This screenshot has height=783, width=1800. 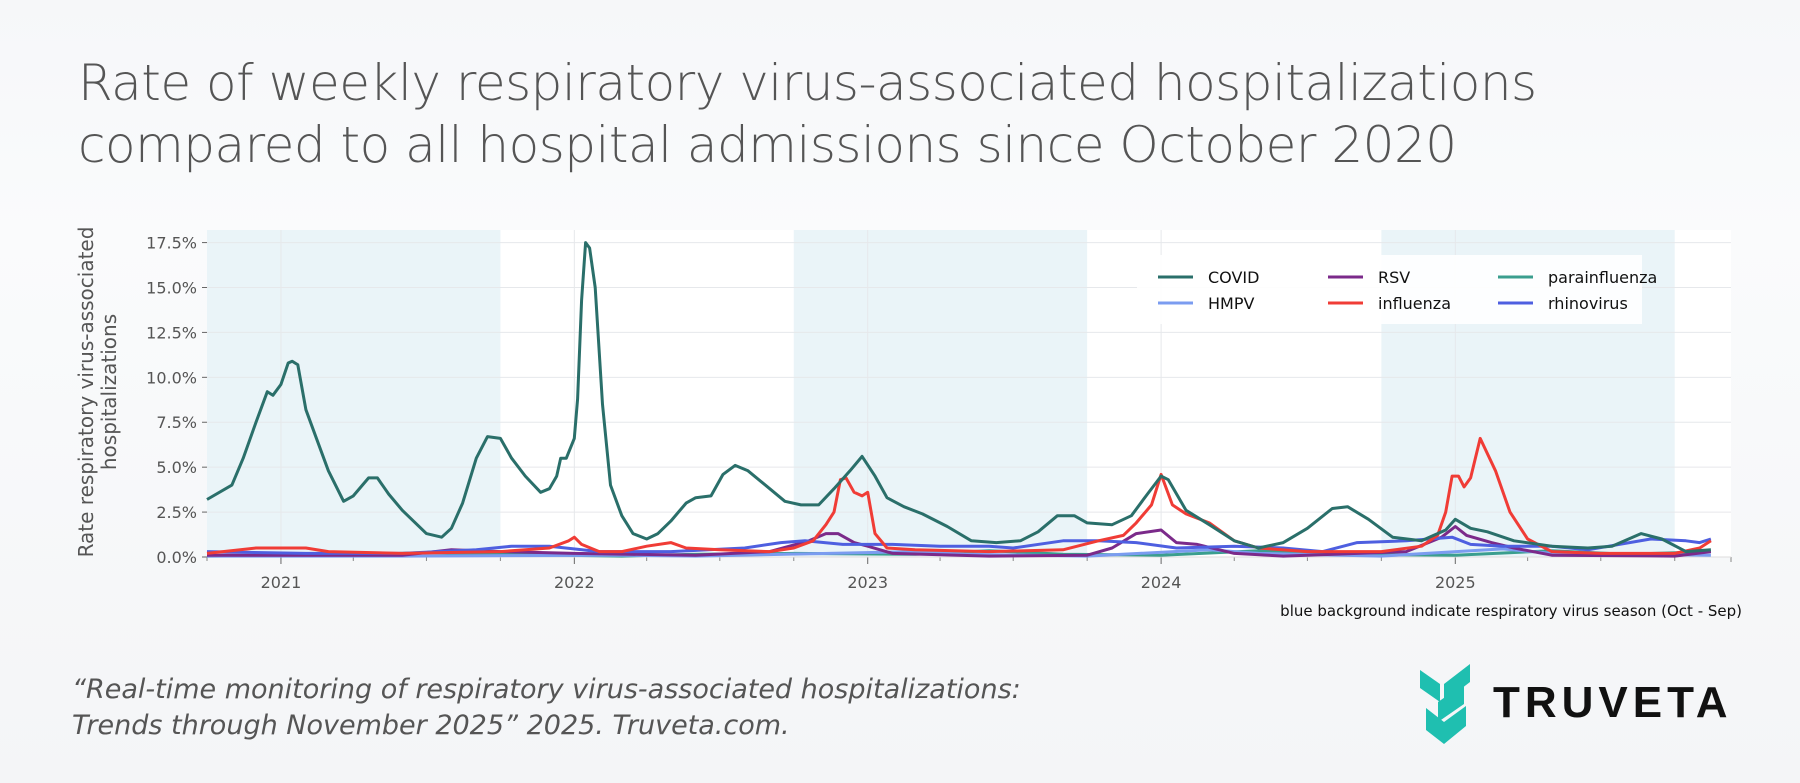 I want to click on x-tick-label: 2022, so click(x=574, y=582).